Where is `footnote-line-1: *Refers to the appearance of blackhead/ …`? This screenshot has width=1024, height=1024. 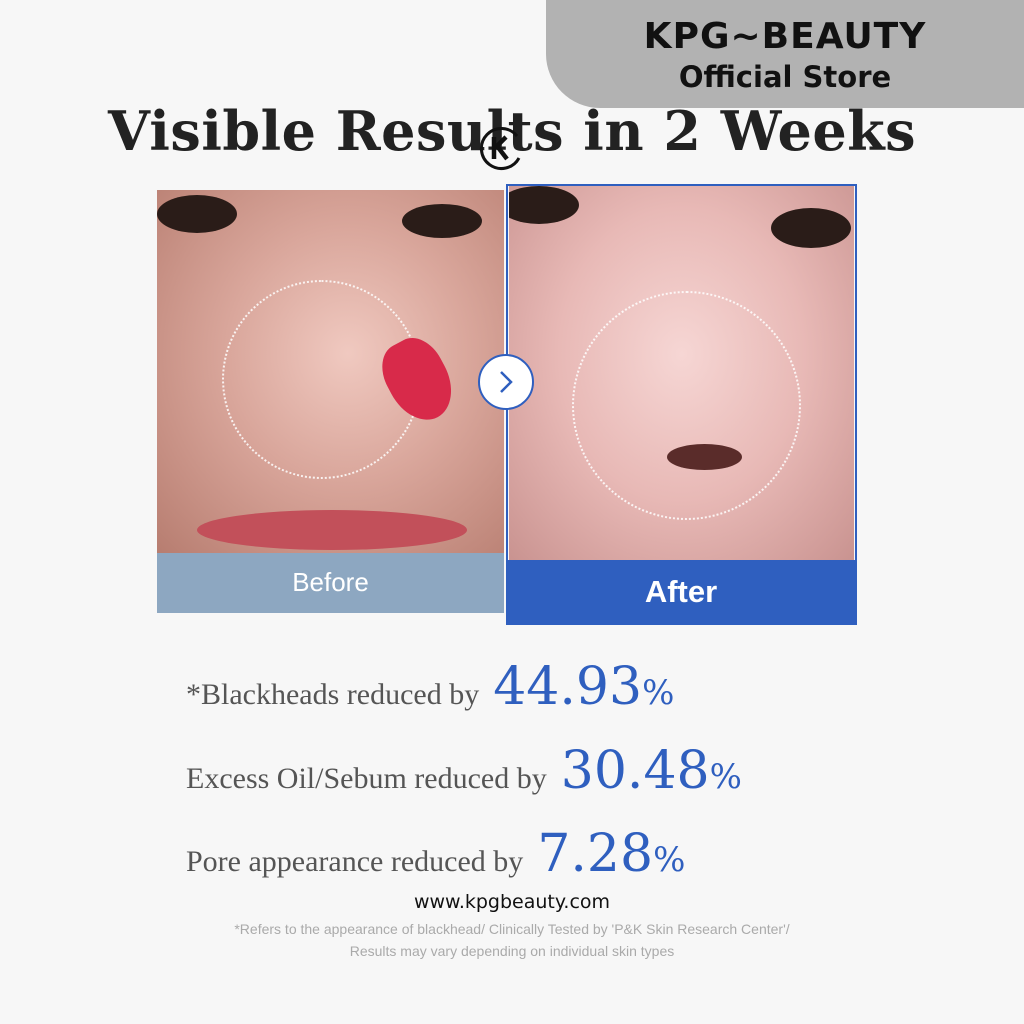
footnote-line-1: *Refers to the appearance of blackhead/ … is located at coordinates (512, 929).